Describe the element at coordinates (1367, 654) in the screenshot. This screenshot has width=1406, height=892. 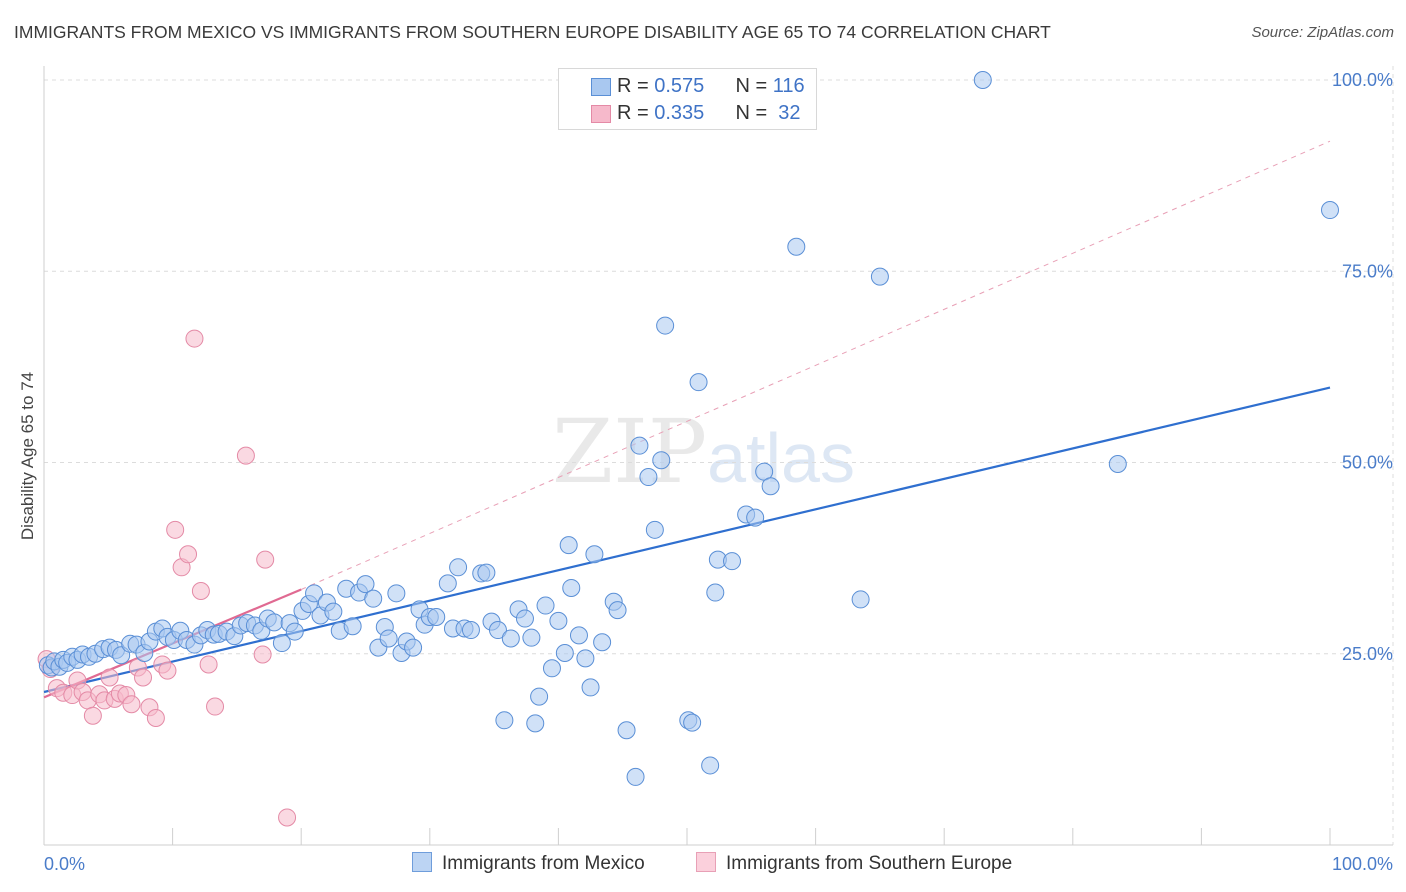
I see `y-tick-label-25: 25.0%` at that location.